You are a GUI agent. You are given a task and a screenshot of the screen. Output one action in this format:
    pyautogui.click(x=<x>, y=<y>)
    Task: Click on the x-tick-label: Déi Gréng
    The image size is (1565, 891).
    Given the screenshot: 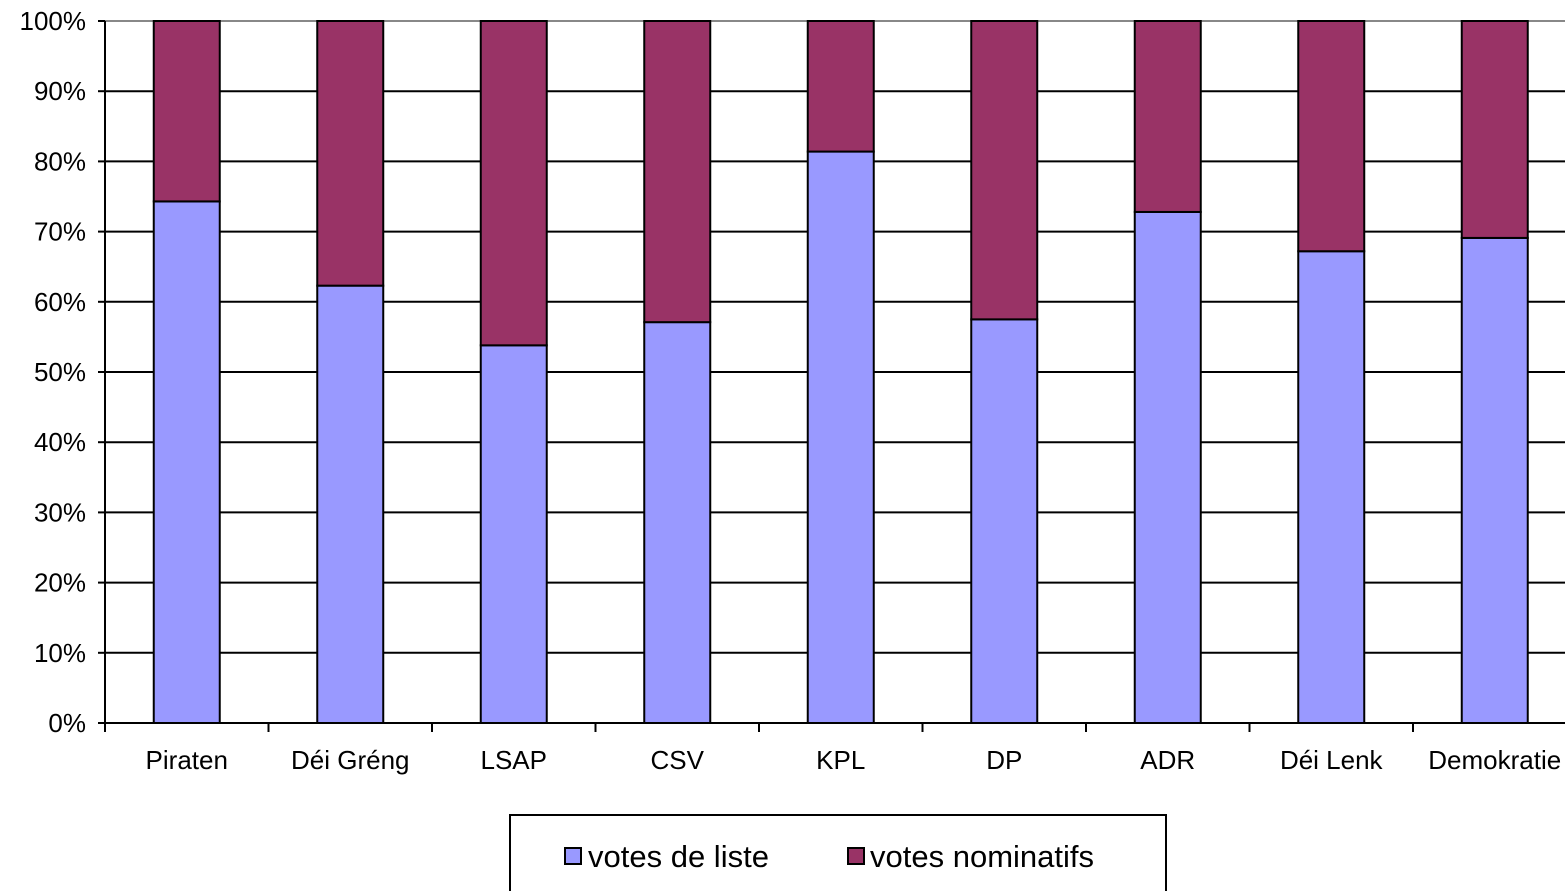 What is the action you would take?
    pyautogui.click(x=350, y=760)
    